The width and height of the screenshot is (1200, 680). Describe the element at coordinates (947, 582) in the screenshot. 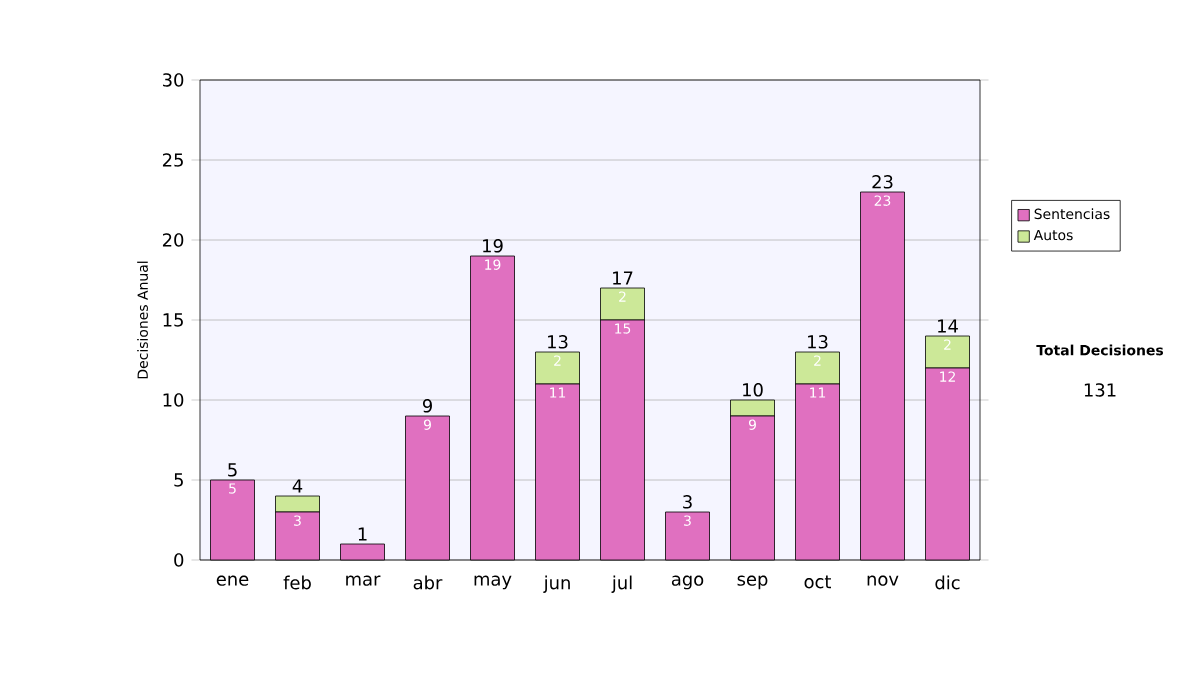

I see `x-tick-label: dic` at that location.